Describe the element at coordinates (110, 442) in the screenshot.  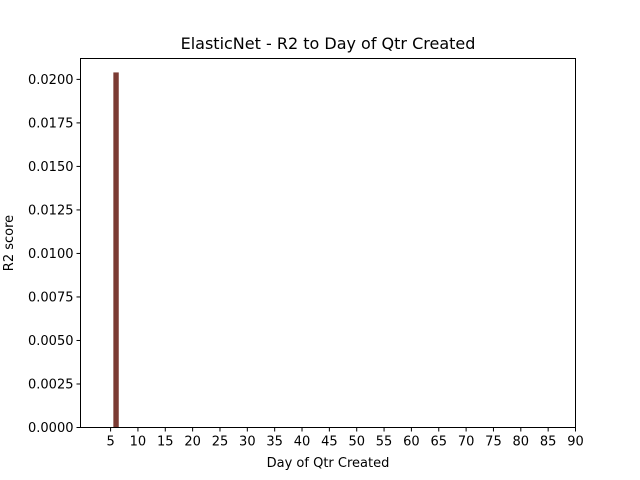
I see `x-tick-label: 5` at that location.